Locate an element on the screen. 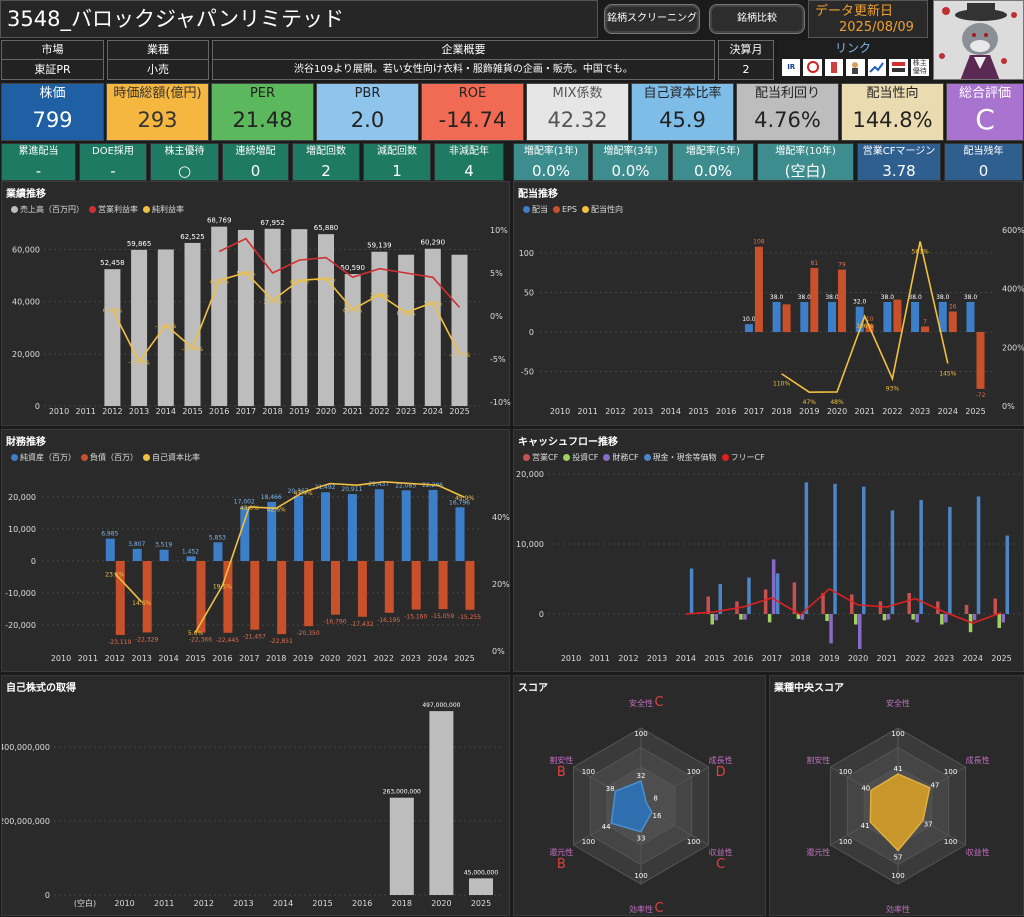 The image size is (1024, 917). ratio-label: 14.6% is located at coordinates (141, 603).